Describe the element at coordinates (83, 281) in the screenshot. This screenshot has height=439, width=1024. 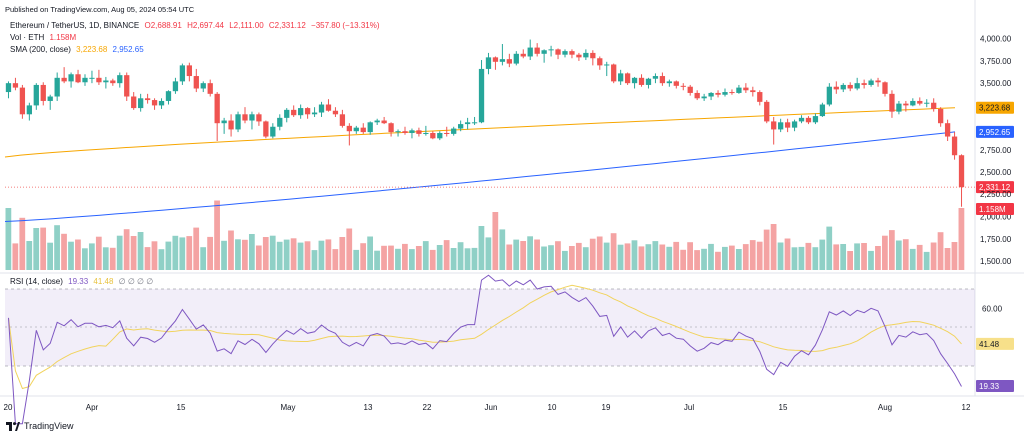
I see `rsi-legend: RSI (14, close) 19.33 41.48 ∅ ∅ ∅ ∅` at that location.